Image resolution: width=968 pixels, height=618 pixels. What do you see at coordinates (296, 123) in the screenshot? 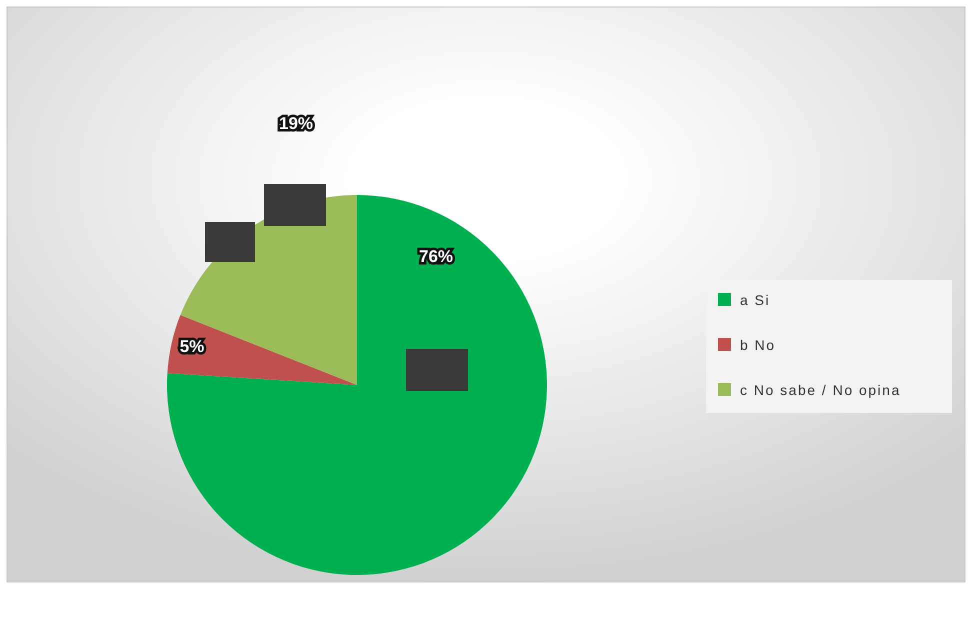
I see `data-label: 19%` at bounding box center [296, 123].